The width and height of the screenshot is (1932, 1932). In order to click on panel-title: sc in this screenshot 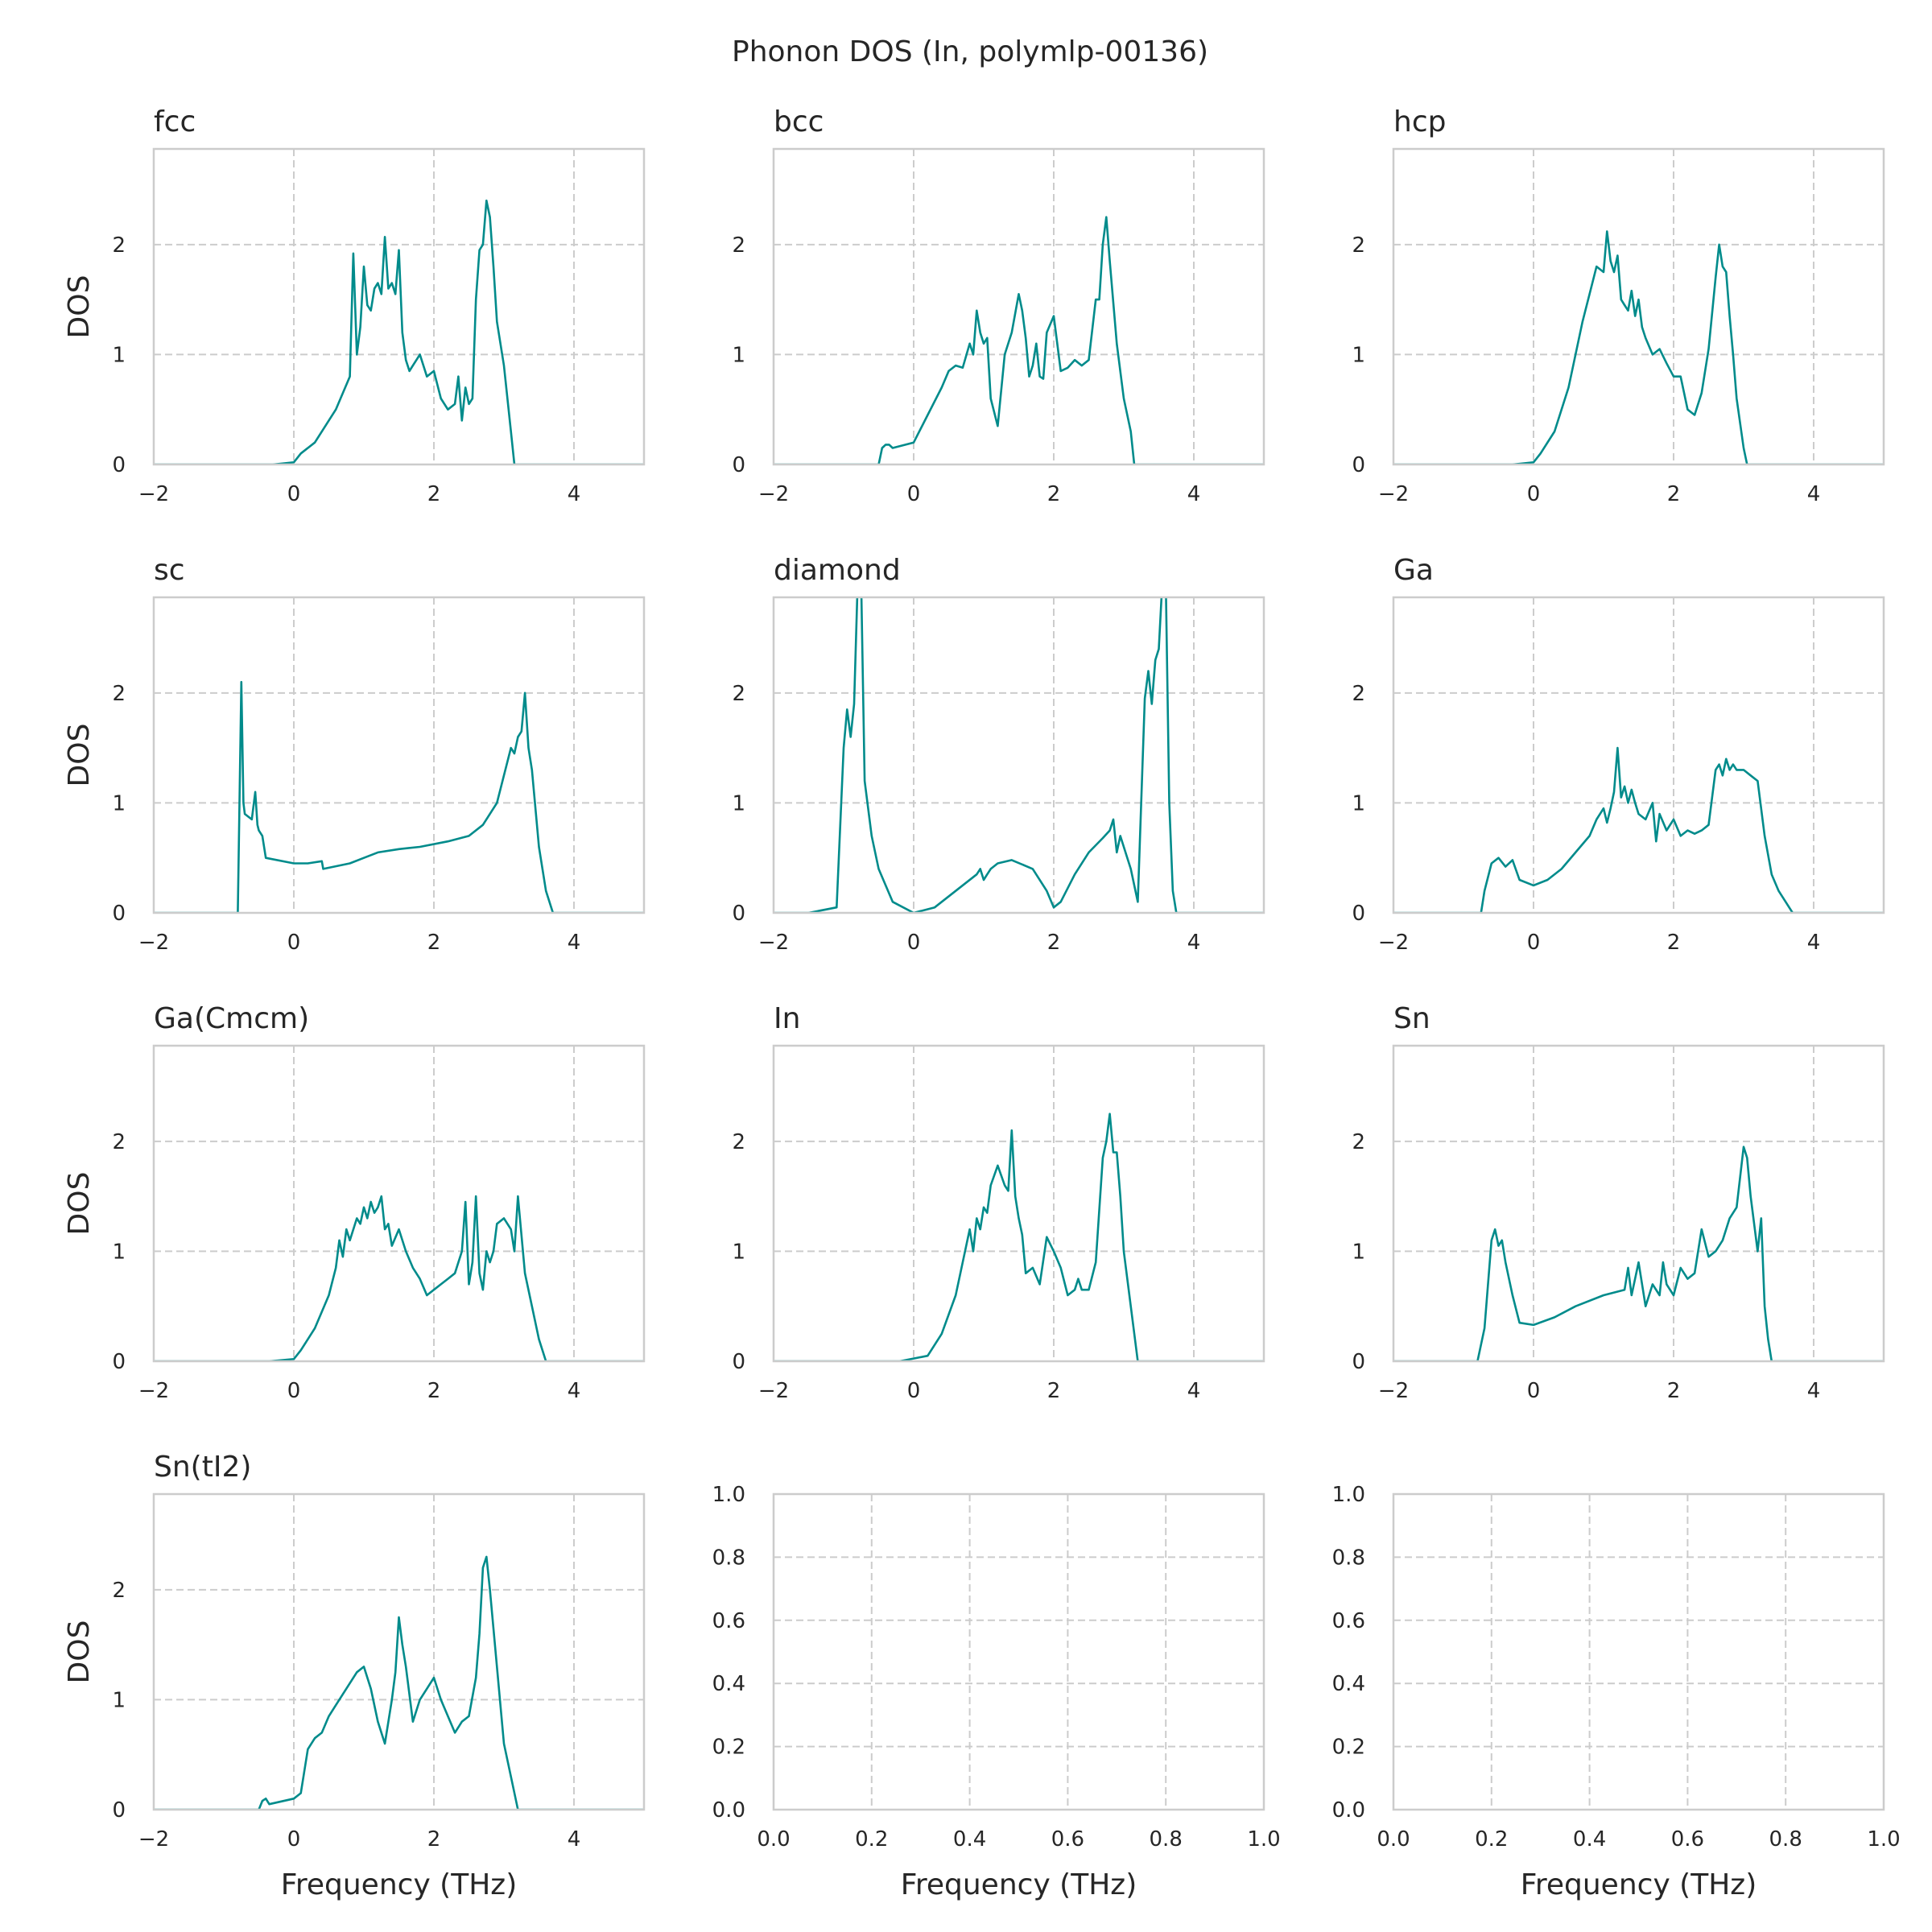, I will do `click(169, 570)`.